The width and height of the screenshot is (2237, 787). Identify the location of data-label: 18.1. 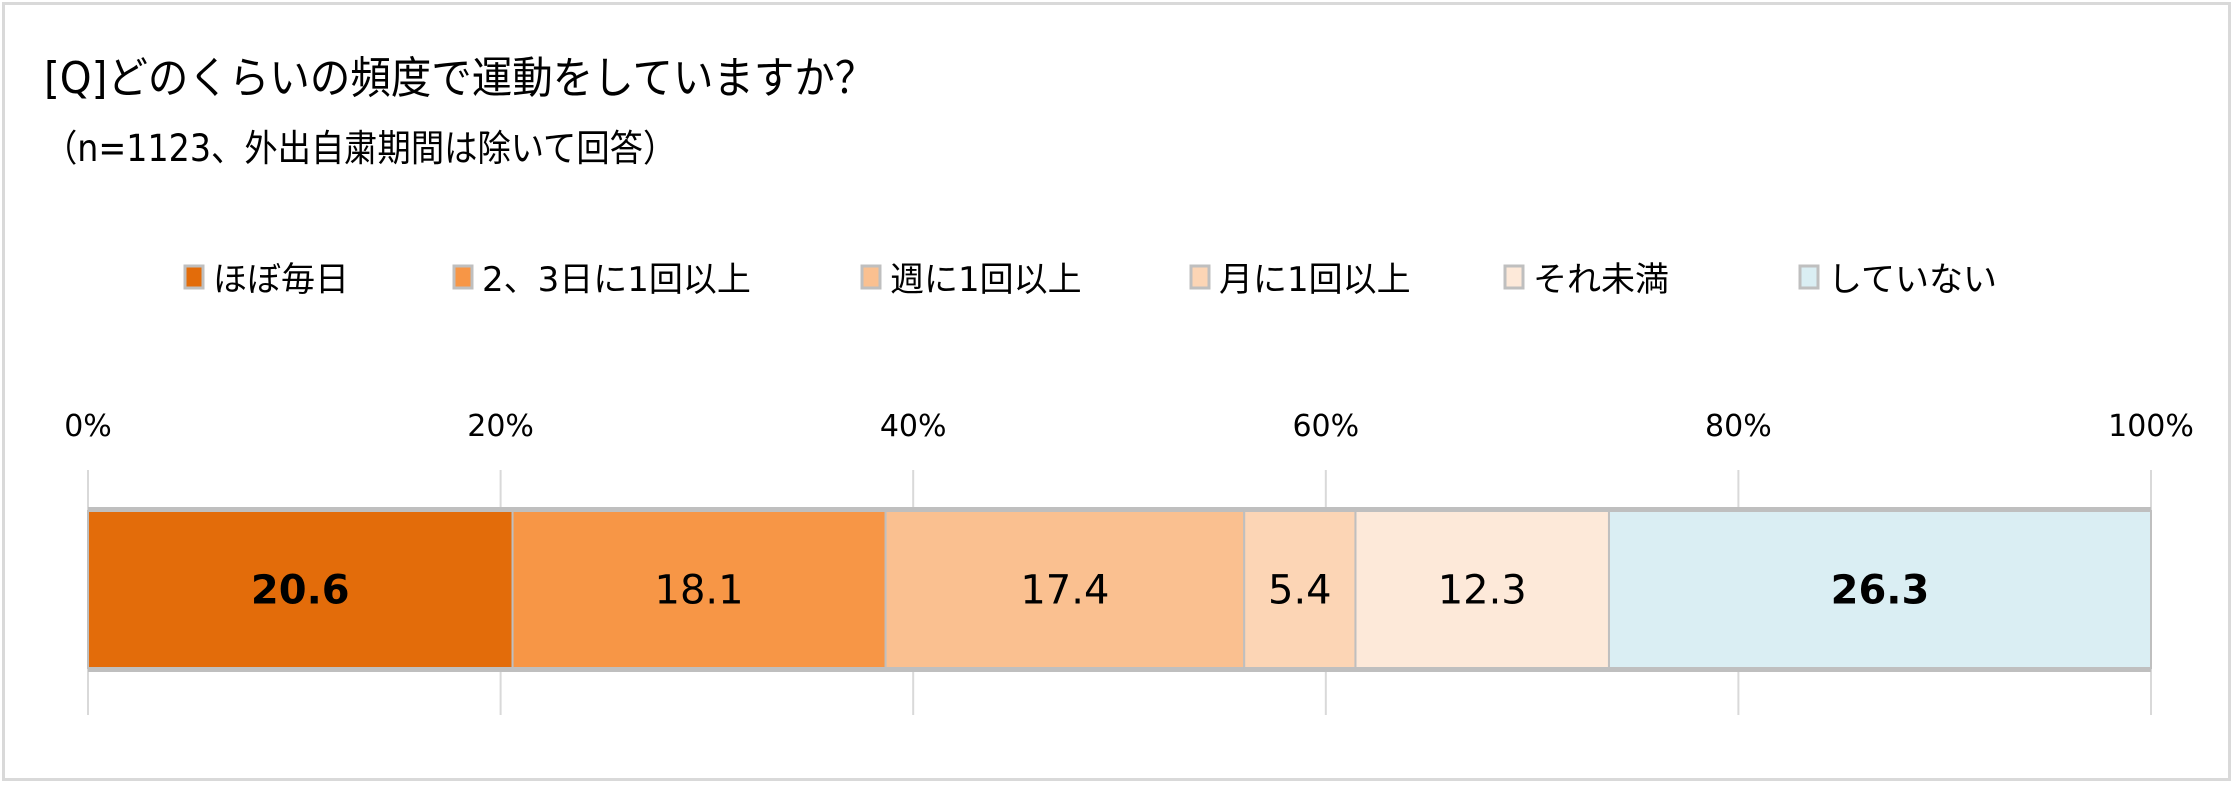
(699, 591).